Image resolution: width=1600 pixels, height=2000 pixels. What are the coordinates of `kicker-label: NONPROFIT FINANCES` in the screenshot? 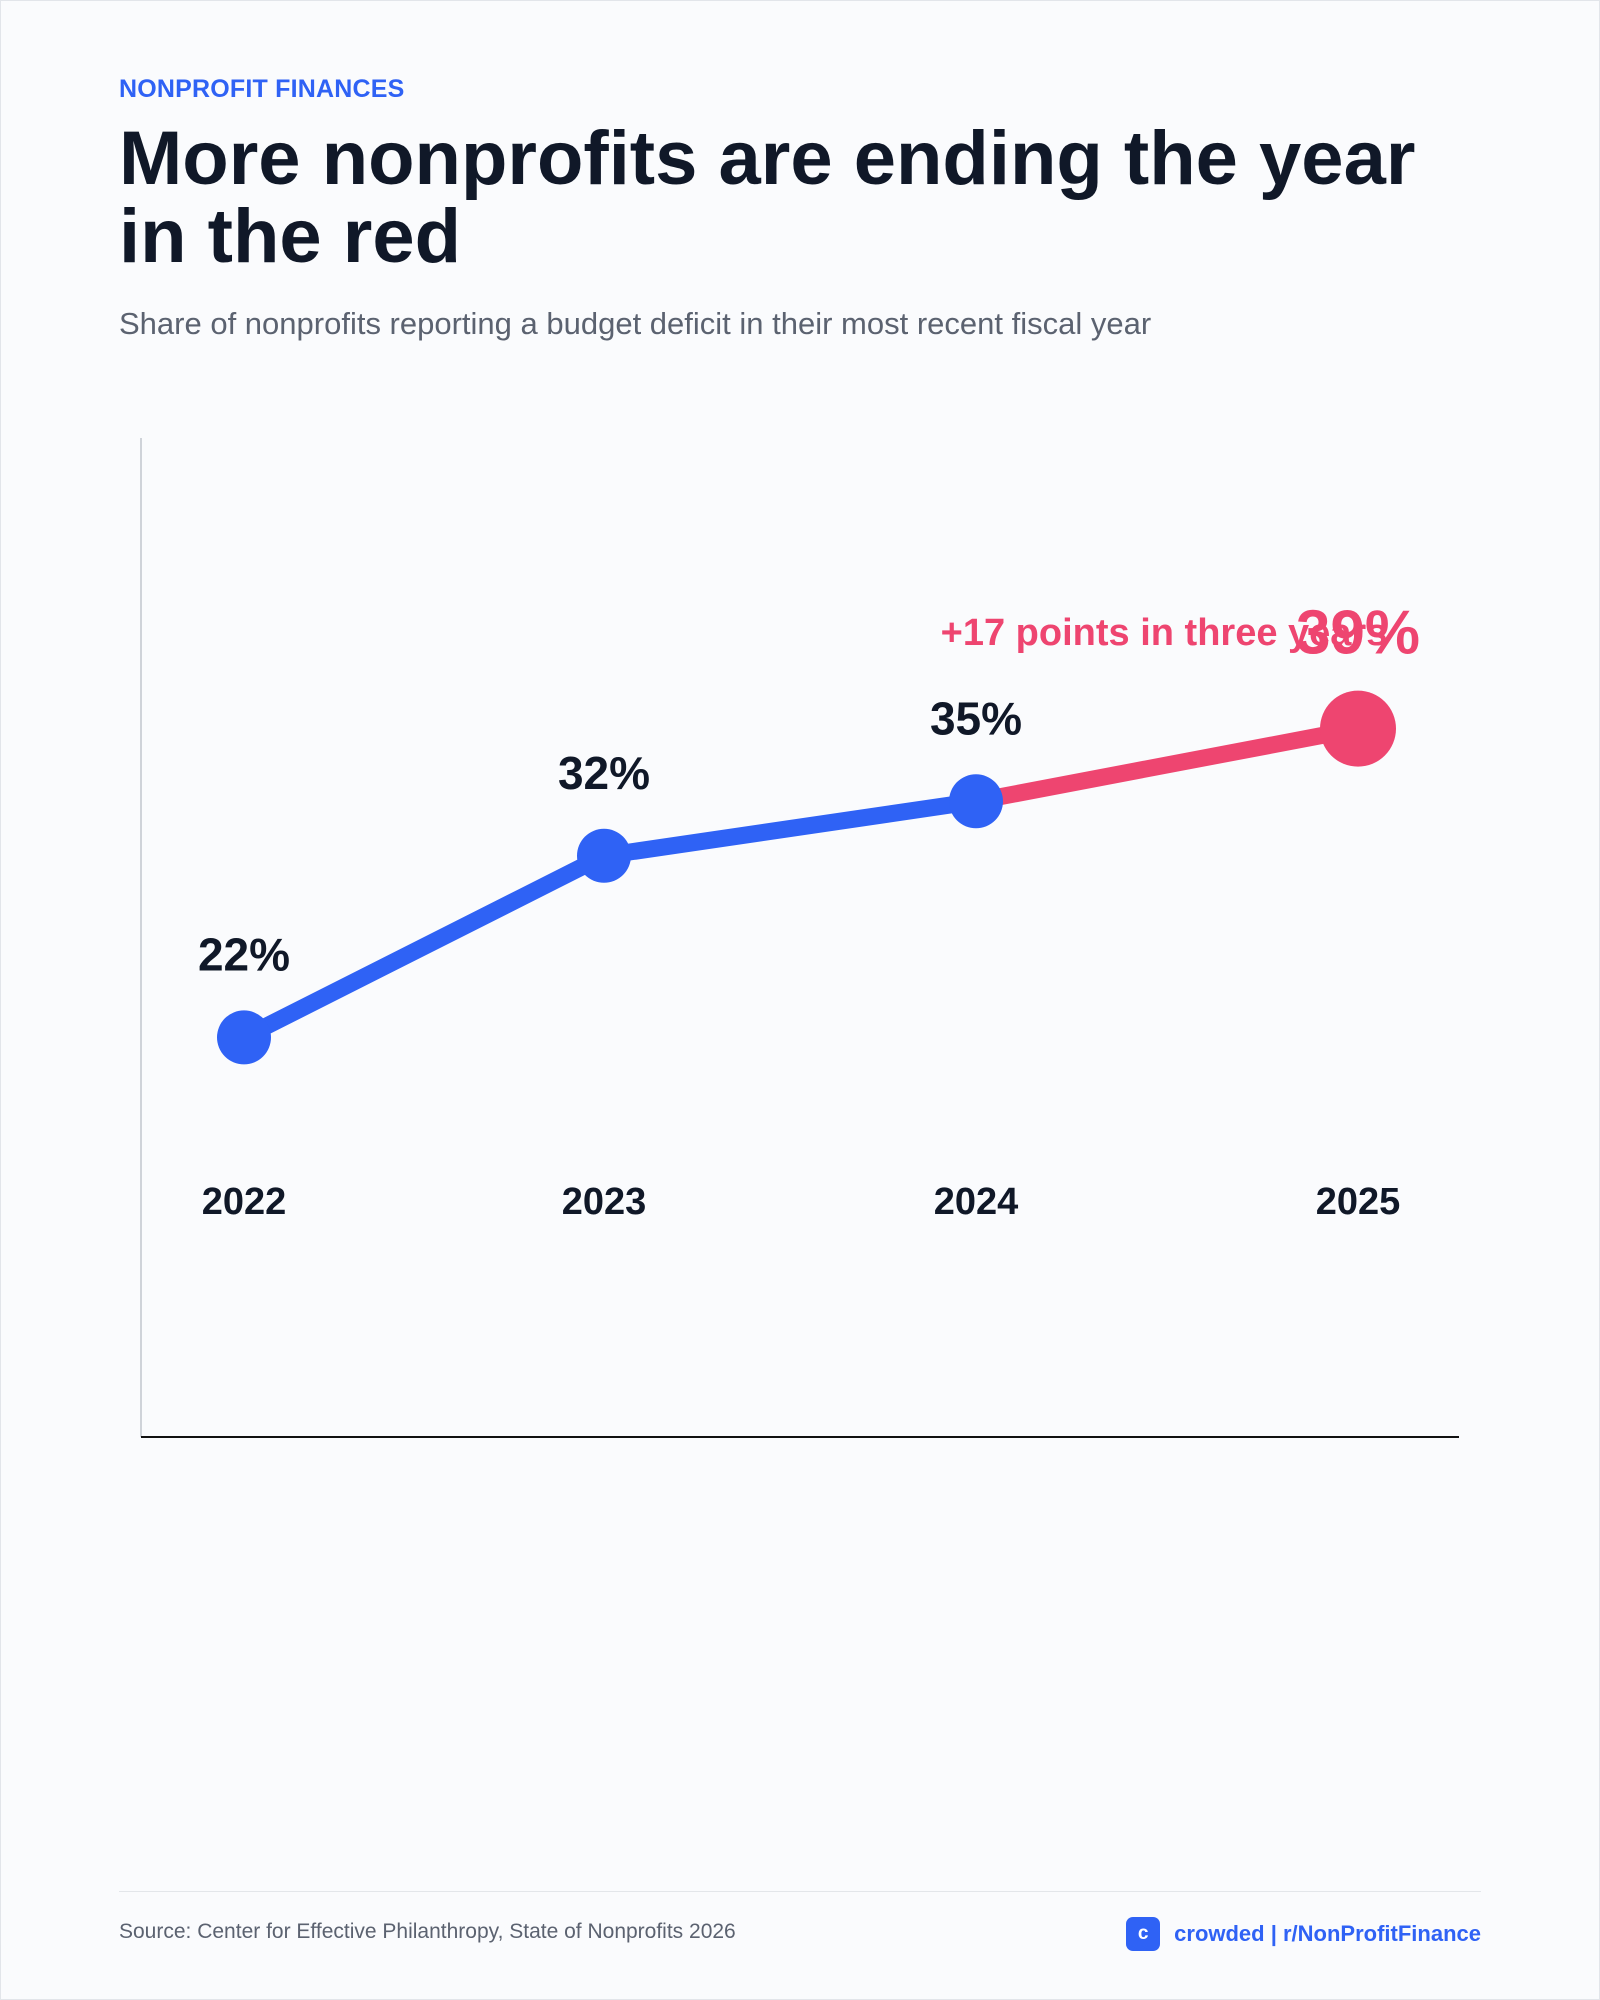 It's located at (262, 89).